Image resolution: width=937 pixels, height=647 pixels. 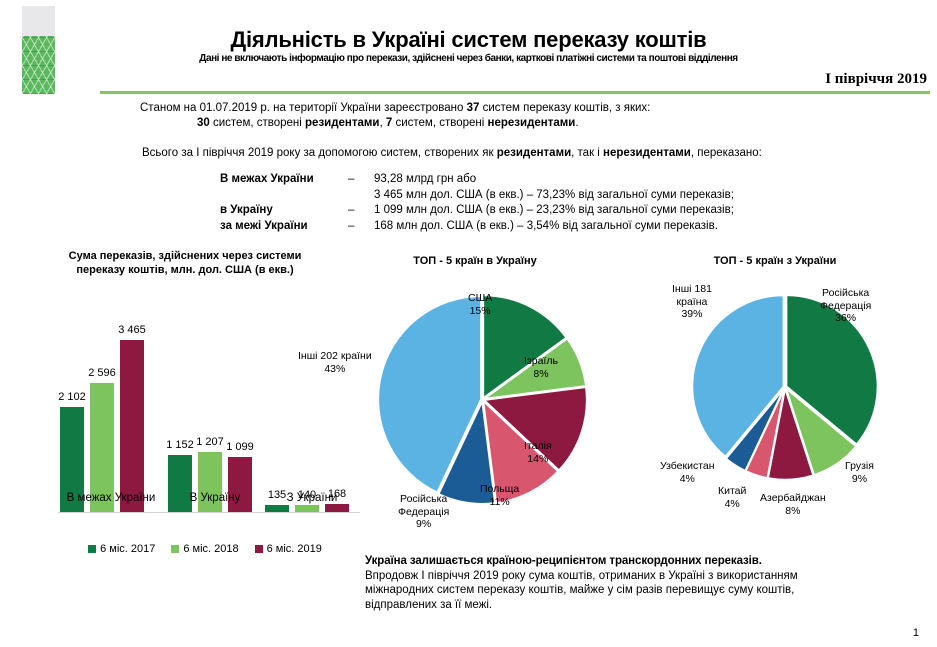 I want to click on bar-group-to-ukraine: 1 152 1 207 1 099 В Україну, so click(x=210, y=474).